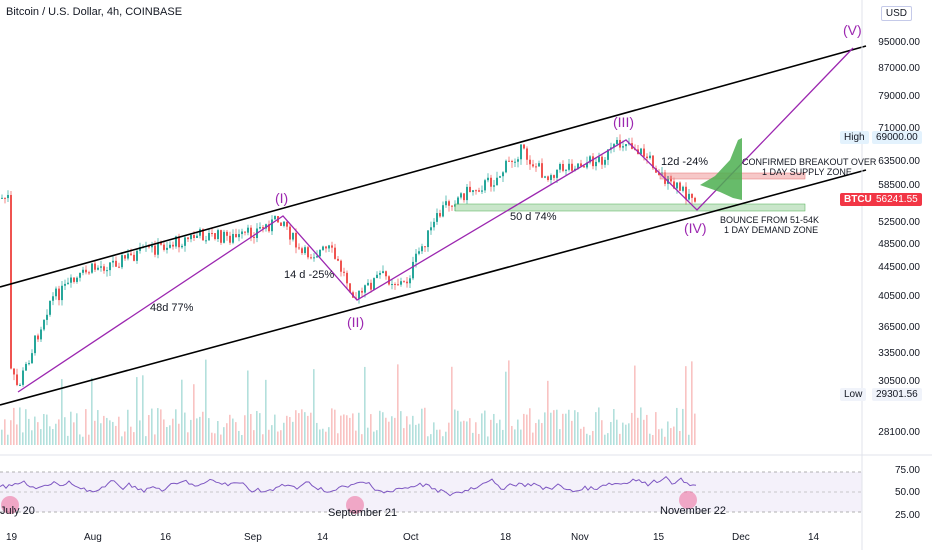  I want to click on time-tick: 15, so click(659, 537).